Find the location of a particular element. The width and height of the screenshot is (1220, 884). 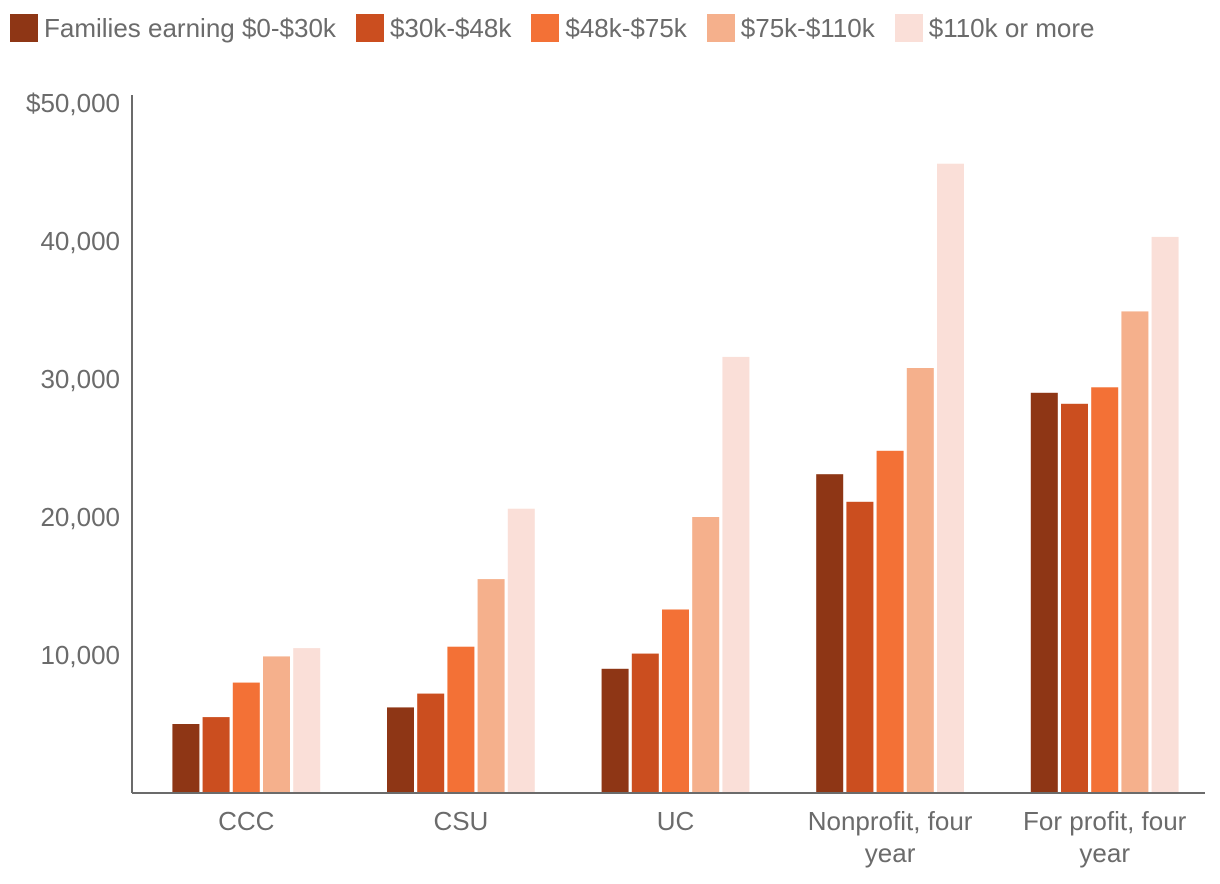

legend-label: $48k-$75k is located at coordinates (626, 27).